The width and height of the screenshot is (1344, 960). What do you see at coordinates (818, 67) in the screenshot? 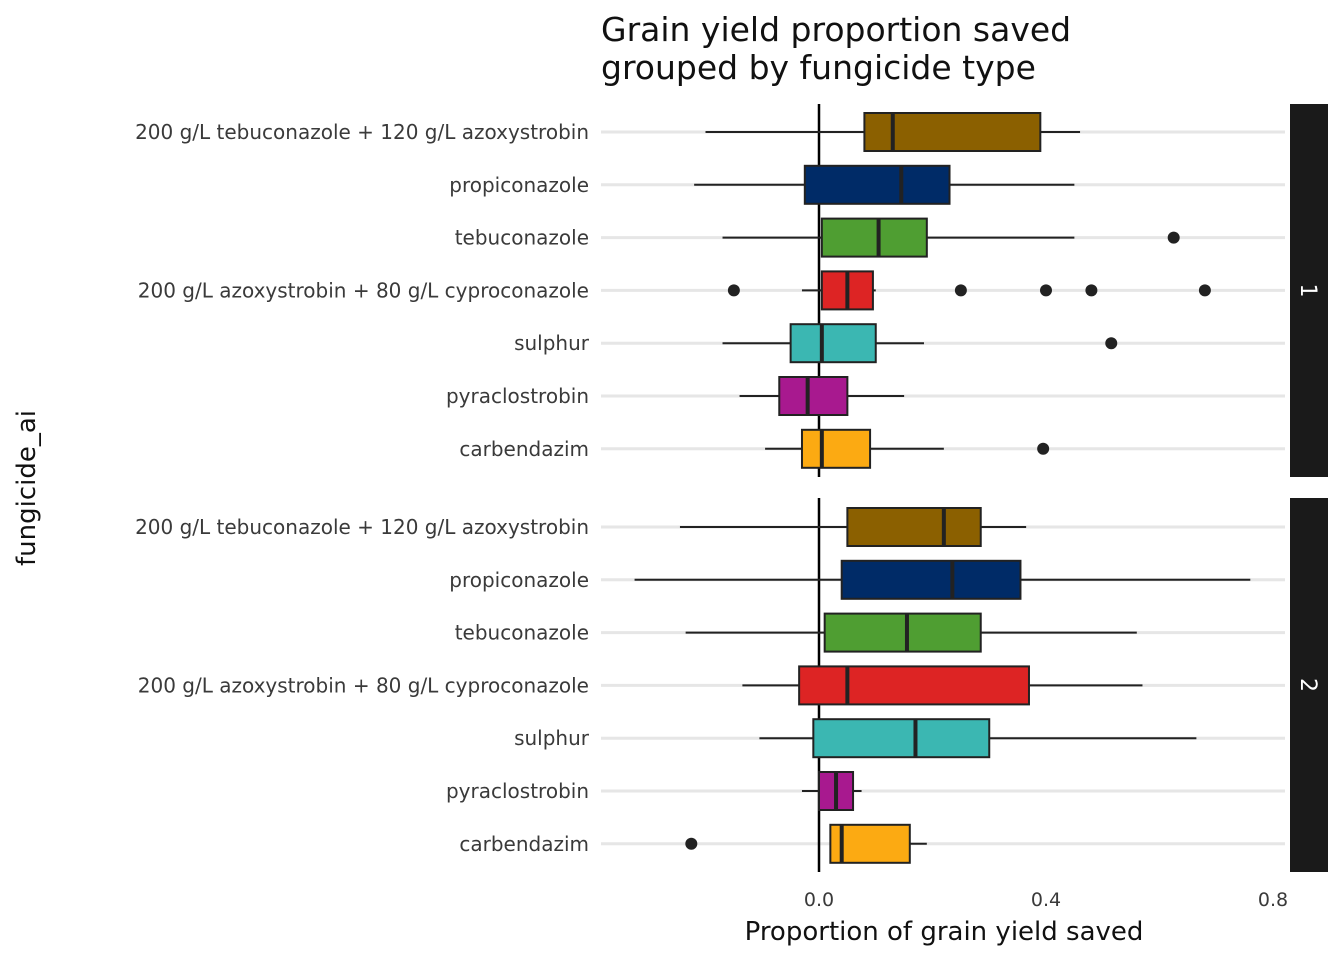
I see `chart-title-line-2: grouped by fungicide type` at bounding box center [818, 67].